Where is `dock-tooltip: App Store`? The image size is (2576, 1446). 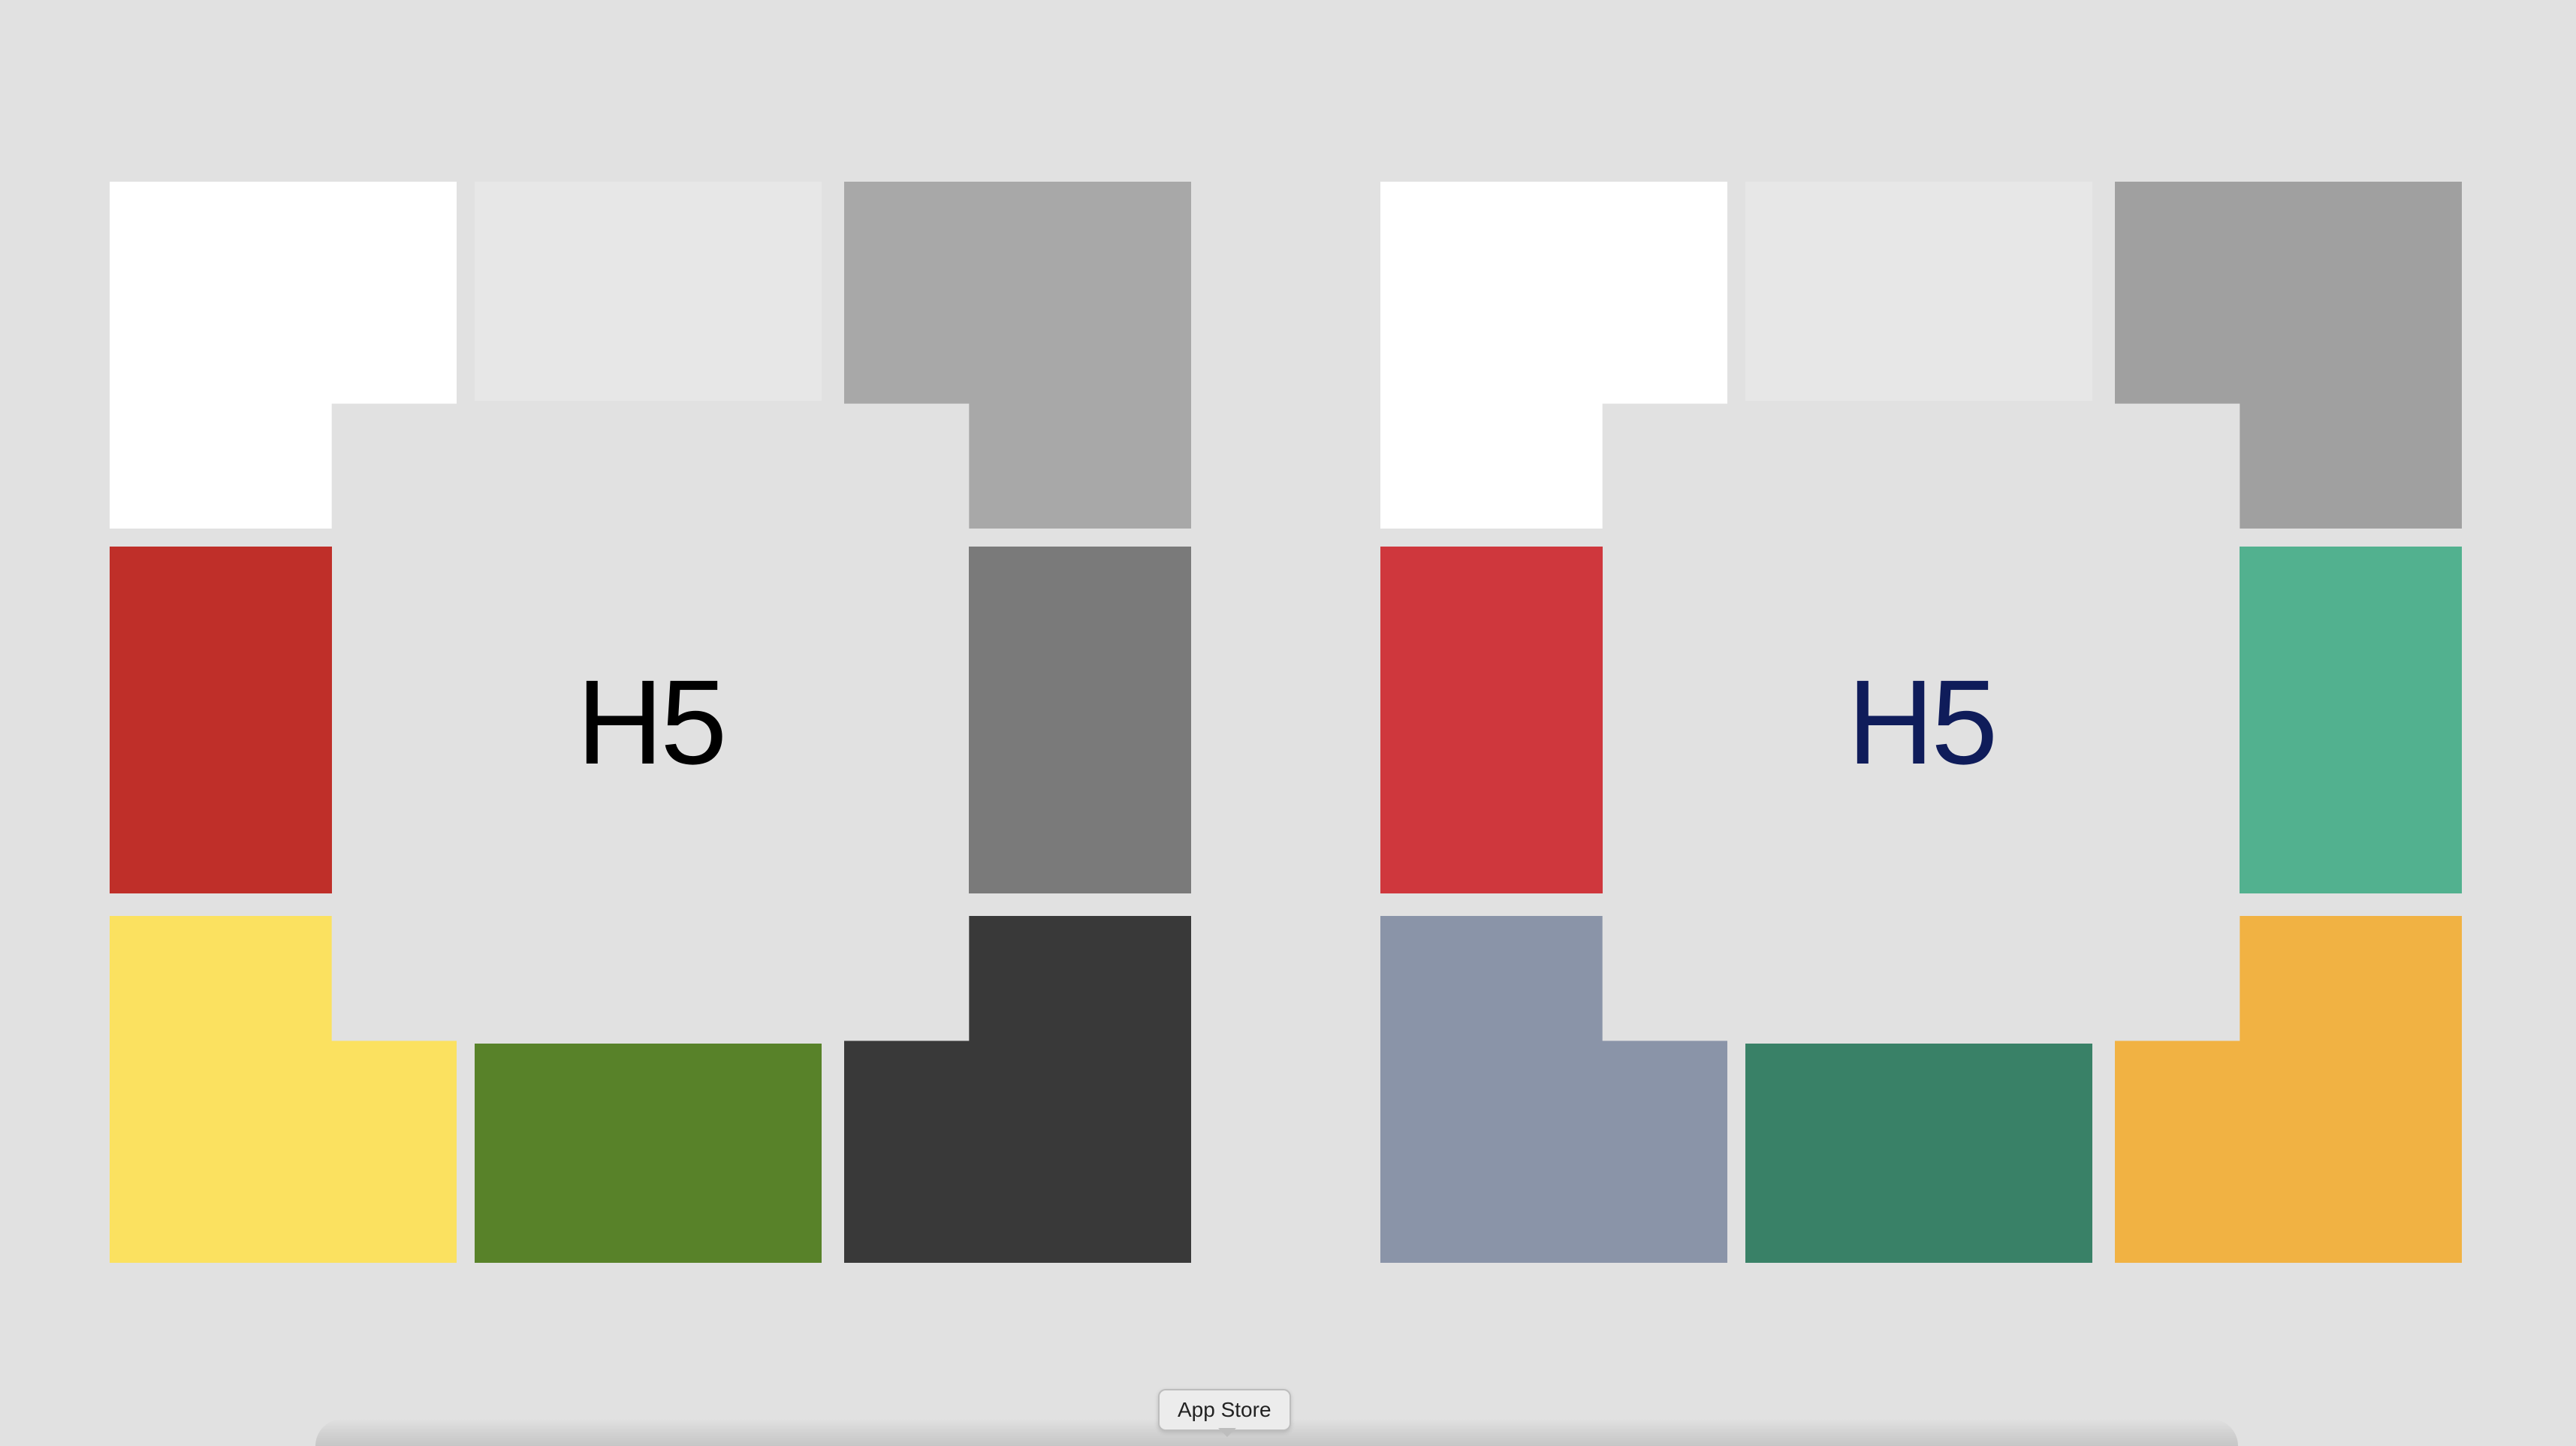
dock-tooltip: App Store is located at coordinates (1224, 1410).